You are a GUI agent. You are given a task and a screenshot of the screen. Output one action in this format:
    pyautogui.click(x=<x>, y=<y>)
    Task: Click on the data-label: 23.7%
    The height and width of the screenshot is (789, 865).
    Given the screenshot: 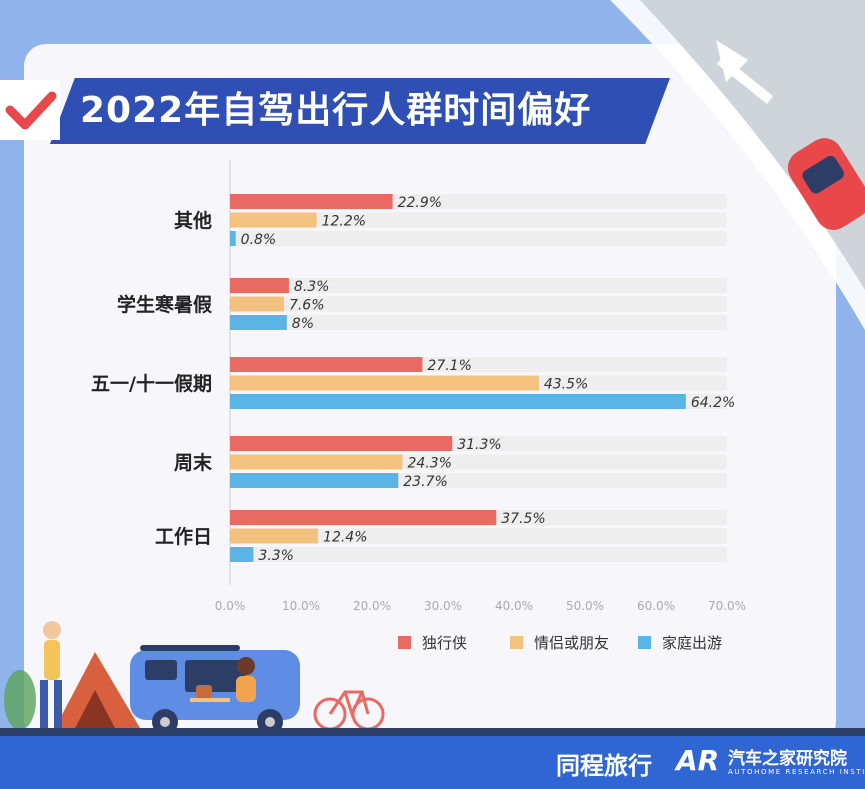 What is the action you would take?
    pyautogui.click(x=425, y=482)
    